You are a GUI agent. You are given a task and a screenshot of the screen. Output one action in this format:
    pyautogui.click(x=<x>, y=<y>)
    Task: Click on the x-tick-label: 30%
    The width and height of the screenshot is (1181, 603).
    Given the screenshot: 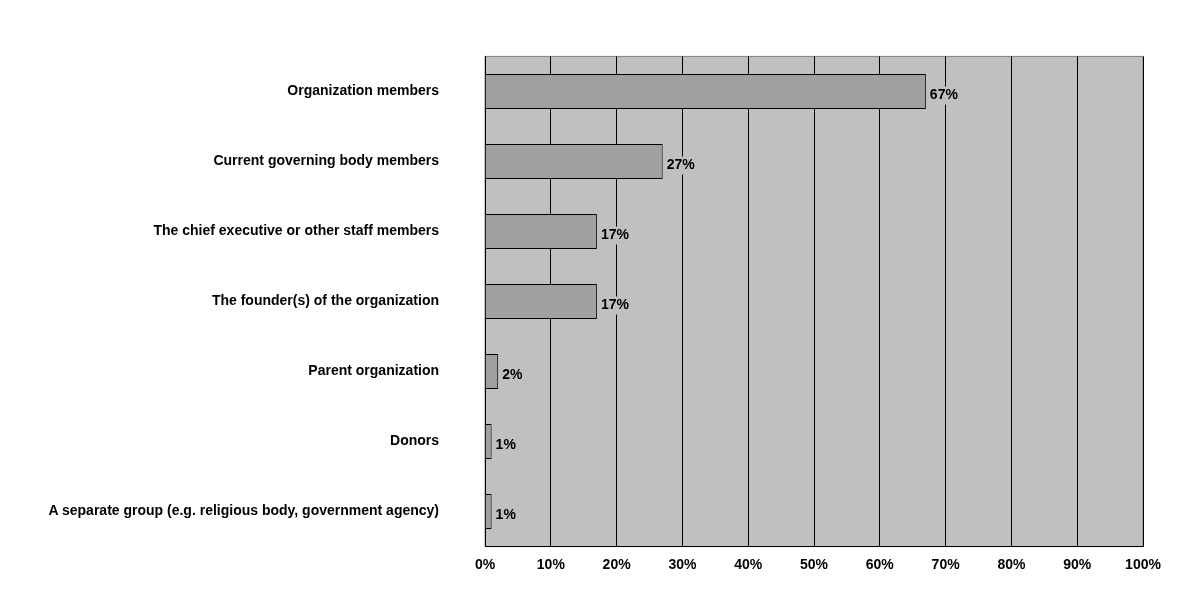 What is the action you would take?
    pyautogui.click(x=682, y=563)
    